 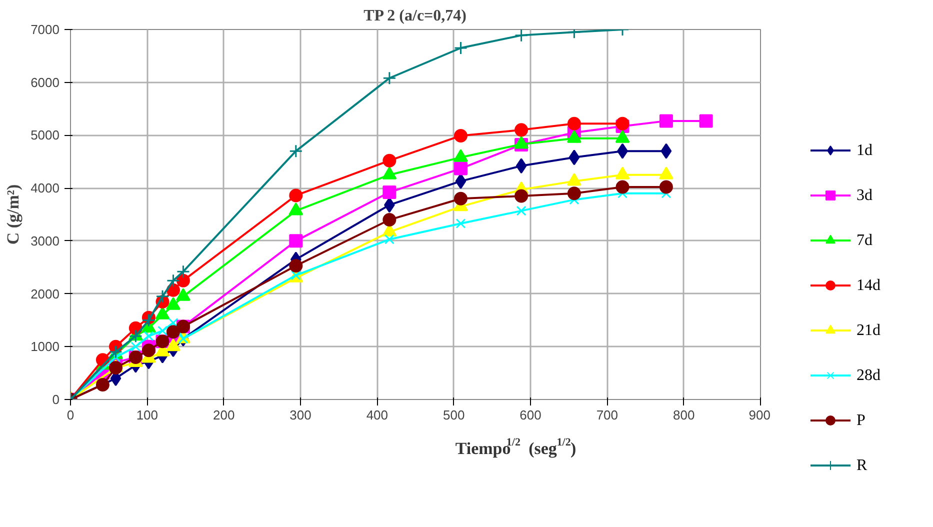 I want to click on x-tick-label: 300, so click(x=301, y=415).